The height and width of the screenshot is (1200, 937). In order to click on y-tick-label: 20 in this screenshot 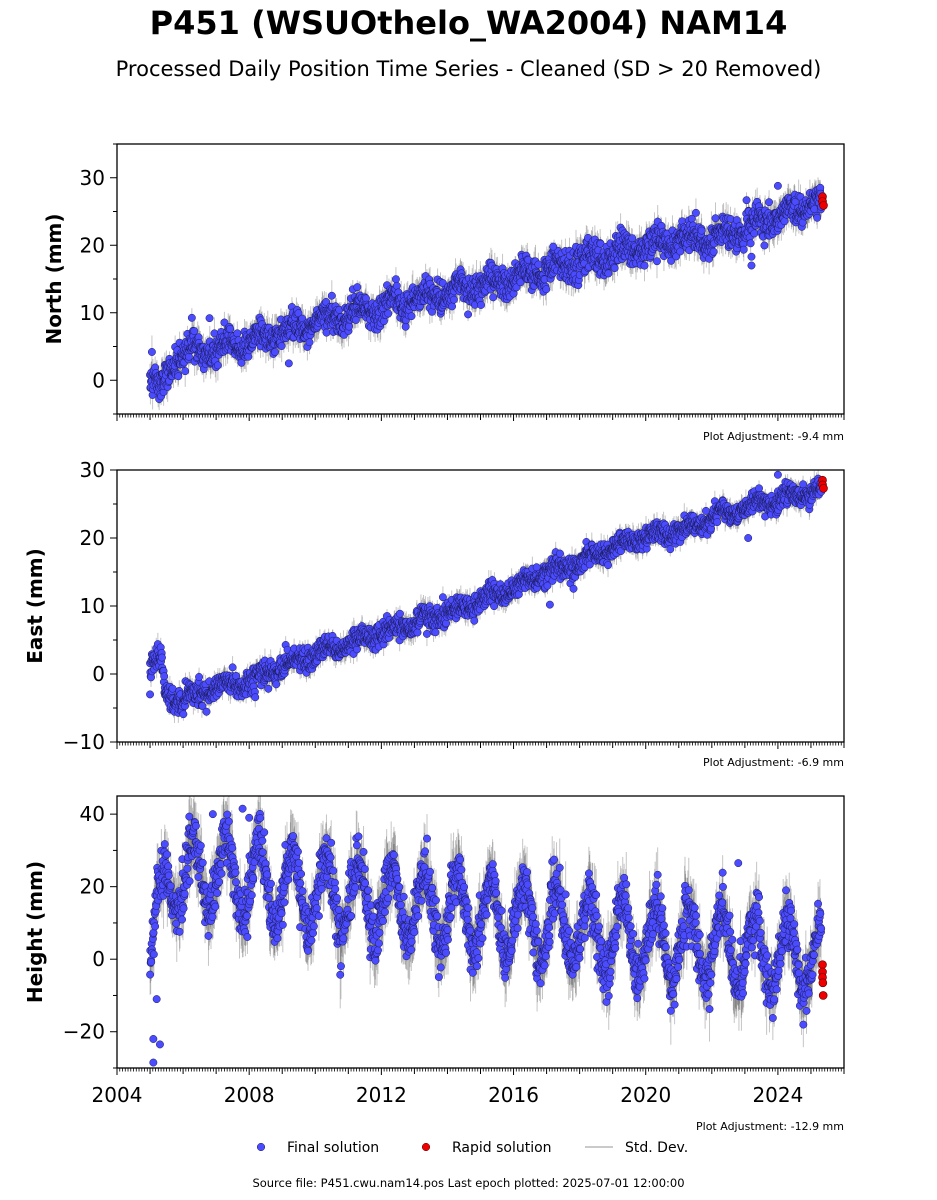, I will do `click(92, 245)`.